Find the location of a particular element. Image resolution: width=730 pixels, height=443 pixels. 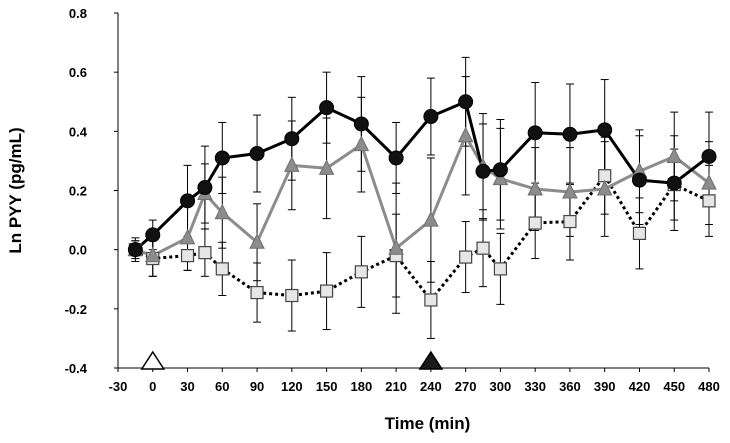

x-tick-label: 420 is located at coordinates (640, 386).